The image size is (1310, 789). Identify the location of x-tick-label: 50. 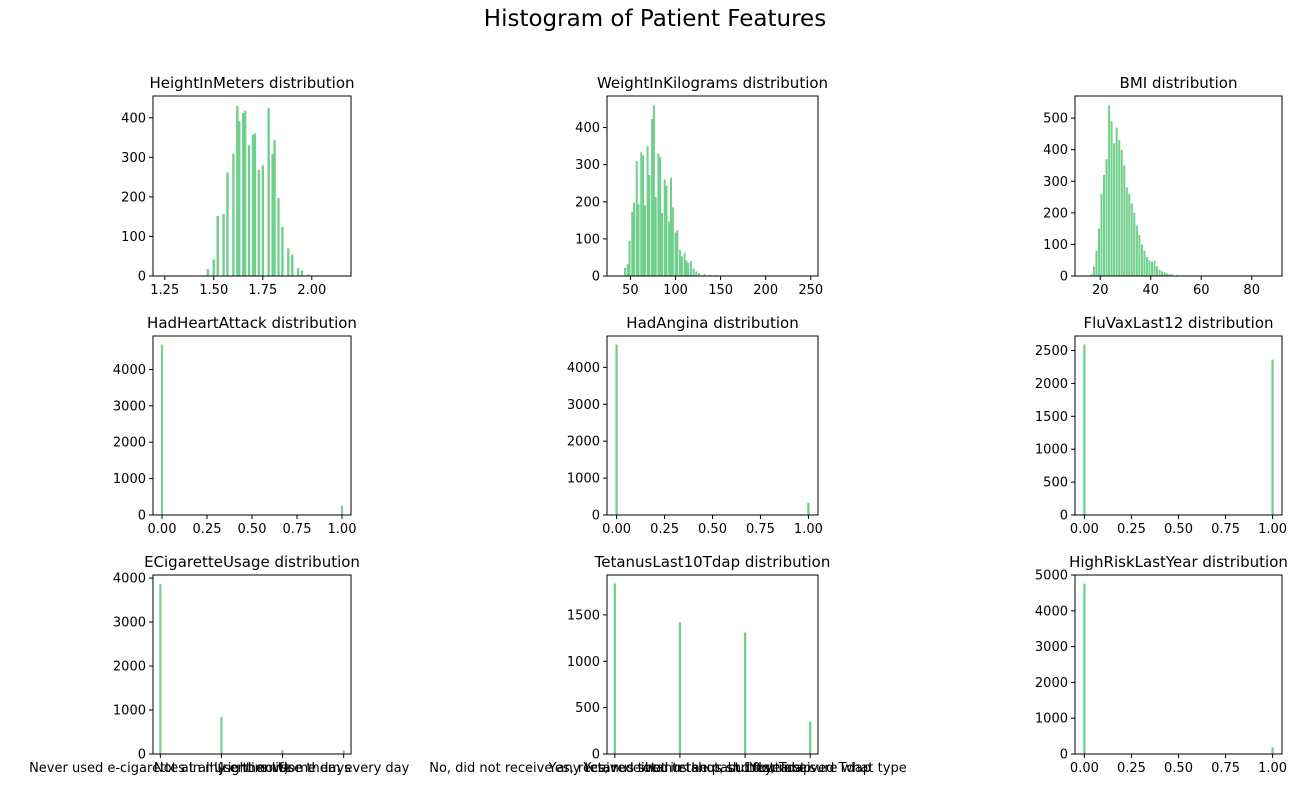
(630, 290).